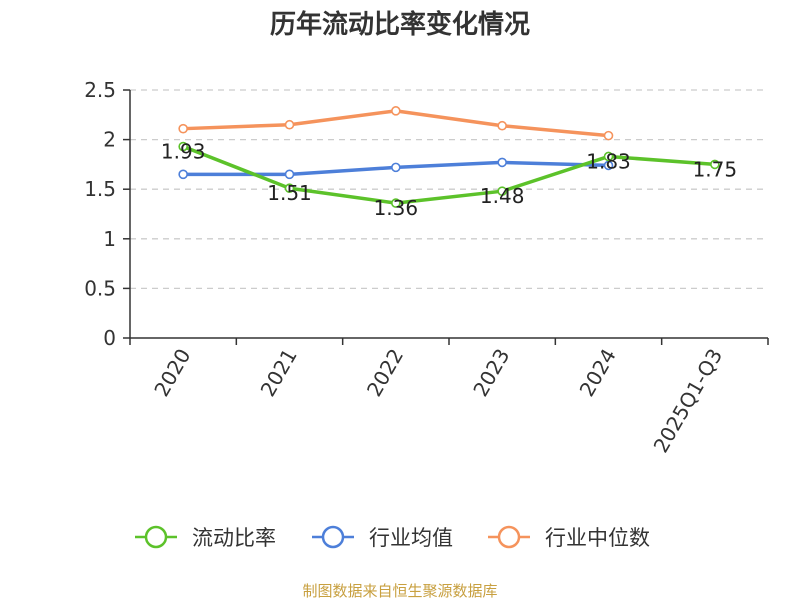 This screenshot has height=600, width=800. I want to click on data-labels: 1.93 1.51 1.36 1.48 1.83 1.75, so click(449, 180).